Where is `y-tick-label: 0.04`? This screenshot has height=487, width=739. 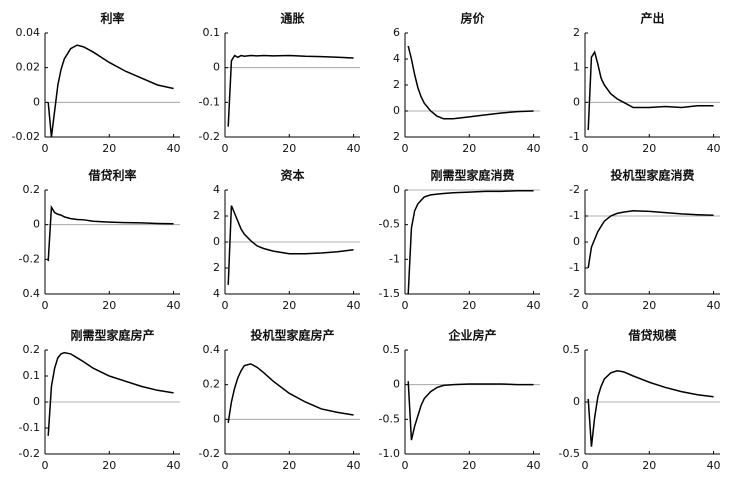 y-tick-label: 0.04 is located at coordinates (28, 32).